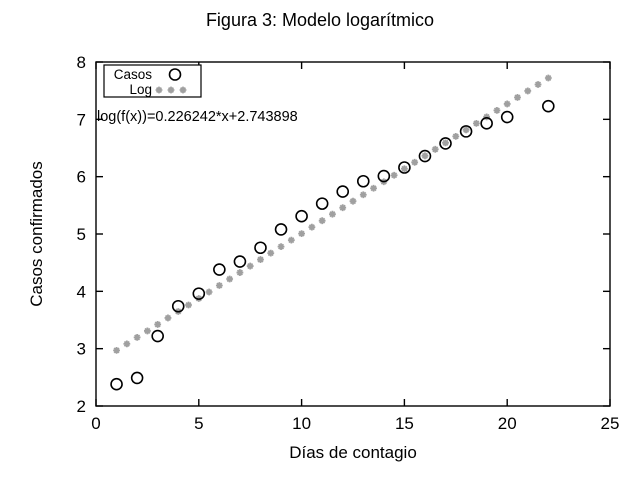 Image resolution: width=640 pixels, height=480 pixels. What do you see at coordinates (81, 177) in the screenshot?
I see `y-tick-label: 6` at bounding box center [81, 177].